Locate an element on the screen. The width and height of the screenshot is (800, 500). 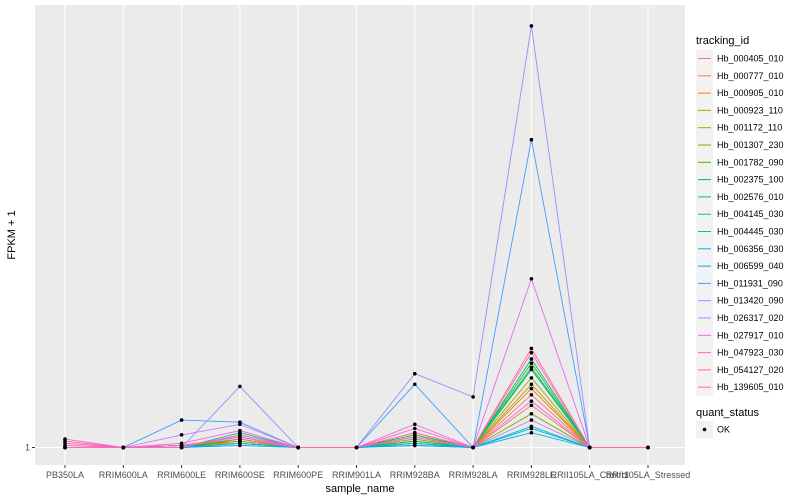
legend-label: Hb_054127_020 is located at coordinates (750, 370).